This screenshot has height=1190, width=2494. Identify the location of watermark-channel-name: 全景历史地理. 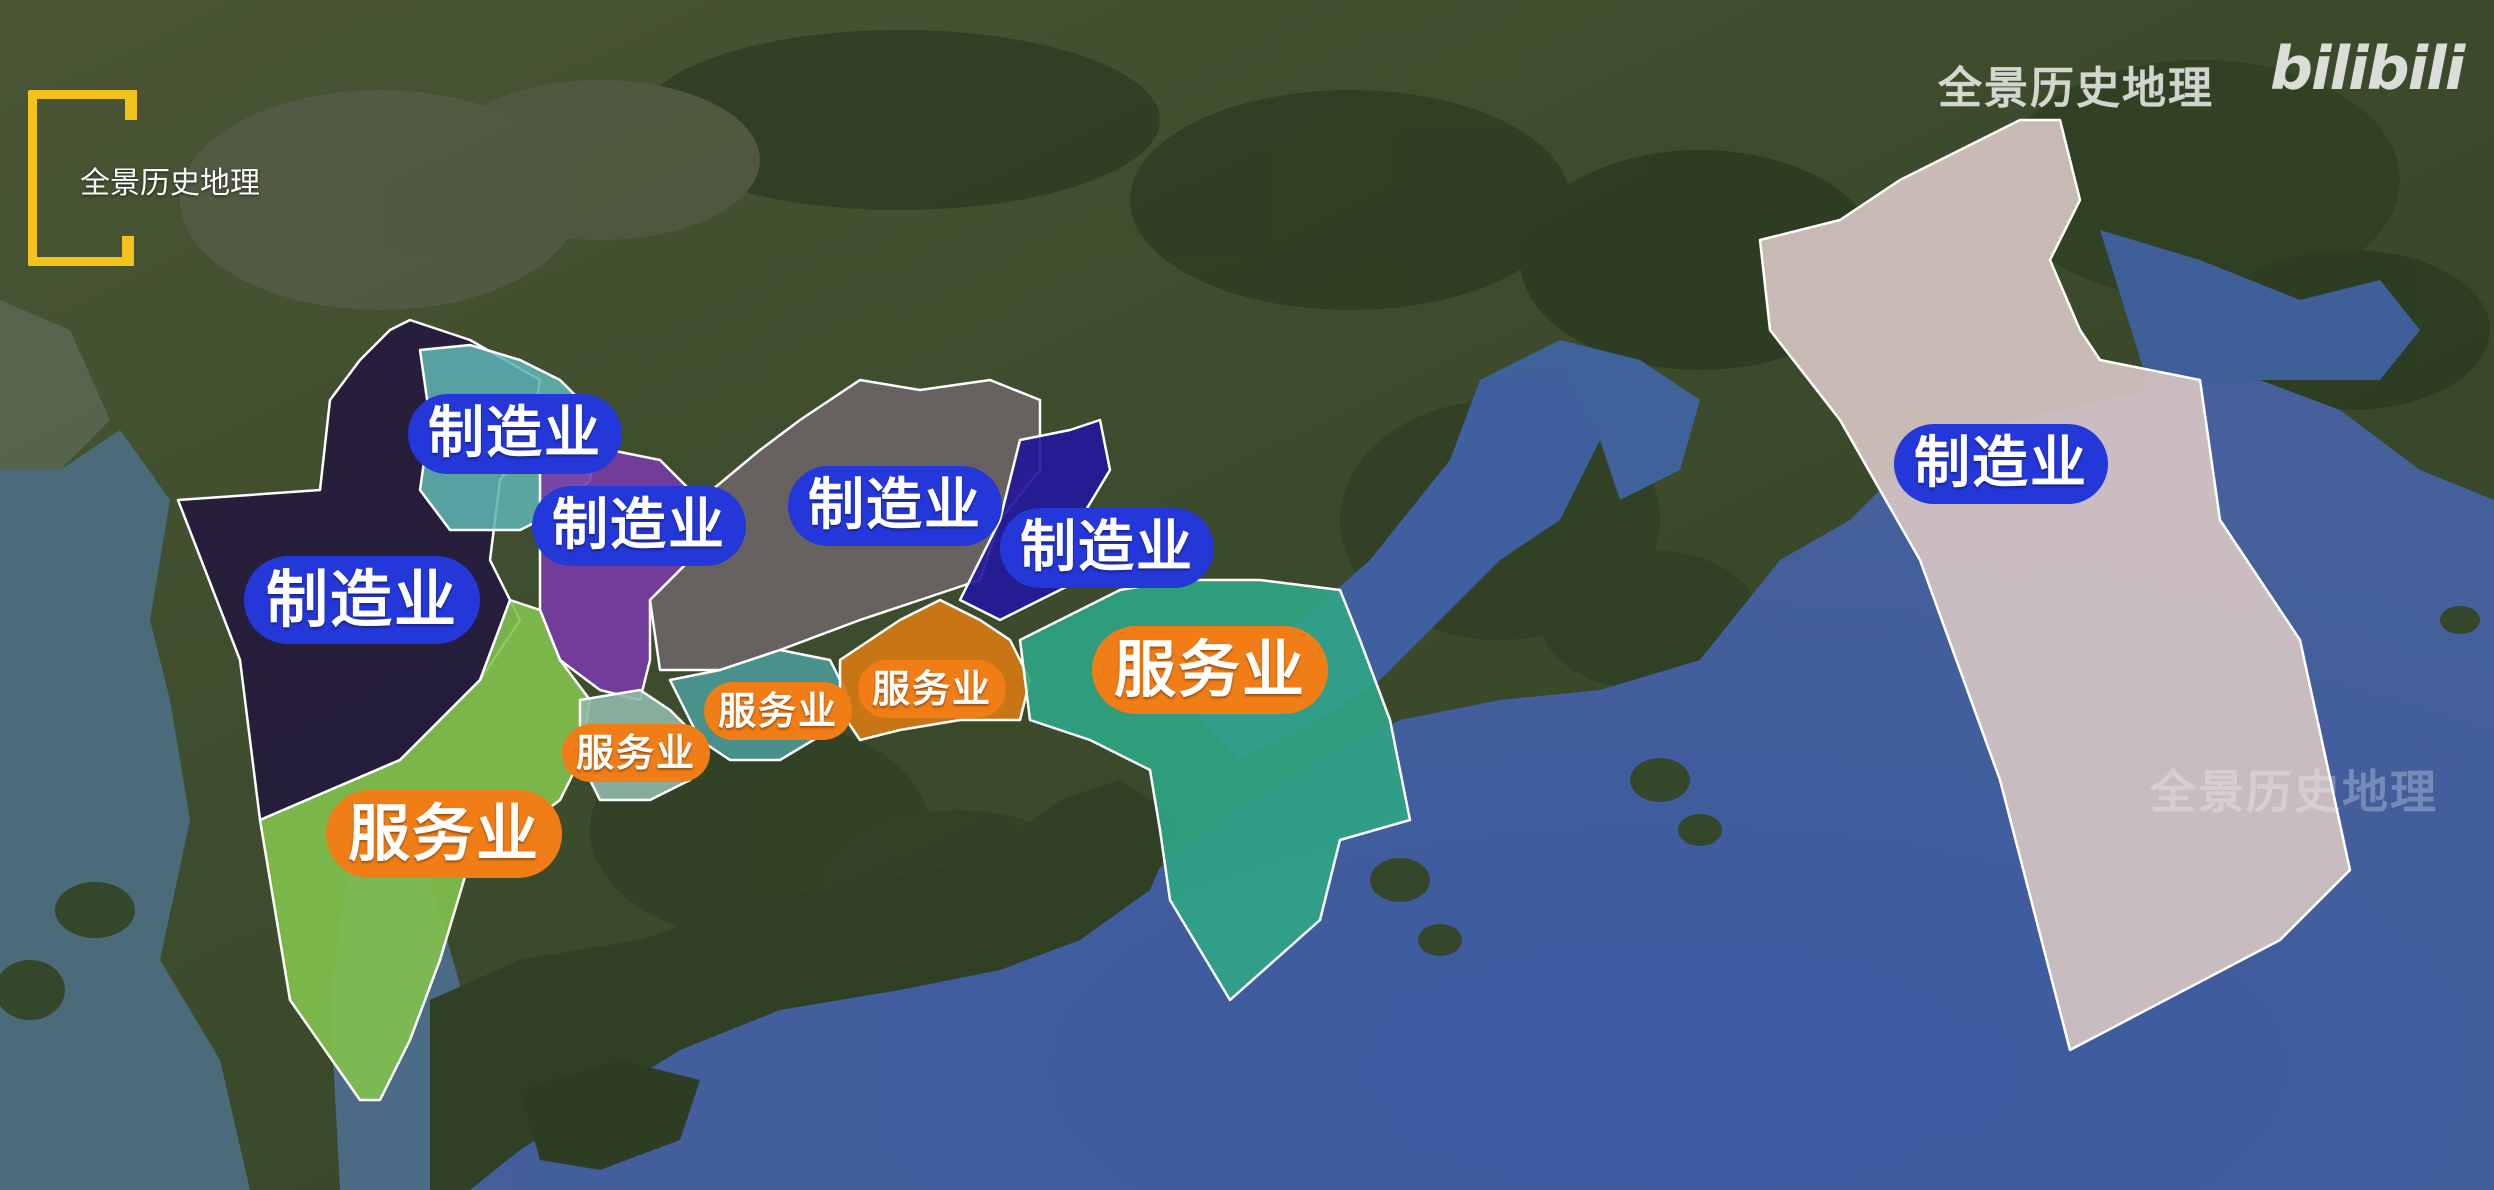
(2076, 88).